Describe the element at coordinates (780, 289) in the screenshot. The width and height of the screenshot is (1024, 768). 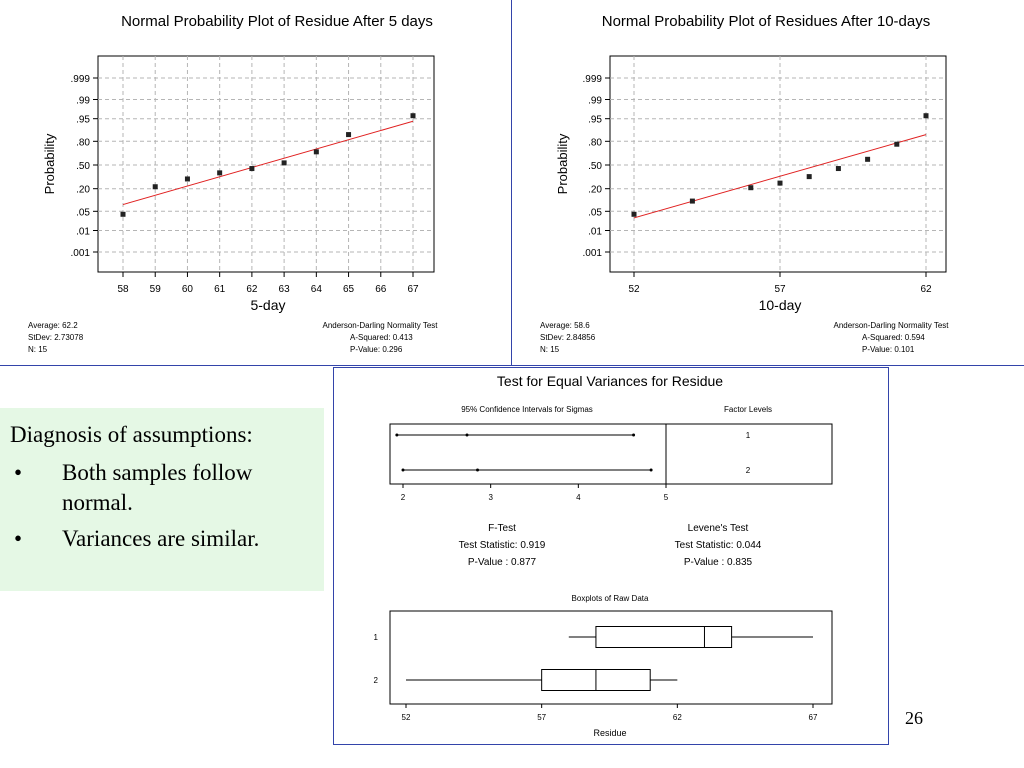
I see `x-tick-label: 57` at that location.